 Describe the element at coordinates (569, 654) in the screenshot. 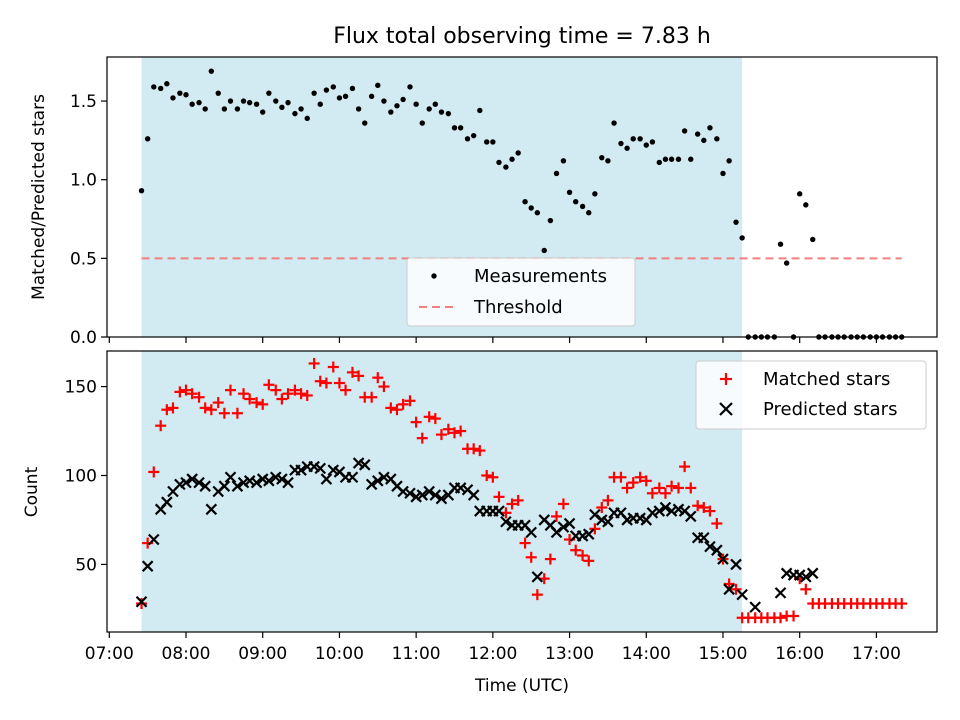

I see `x-tick-label: 13:00` at that location.